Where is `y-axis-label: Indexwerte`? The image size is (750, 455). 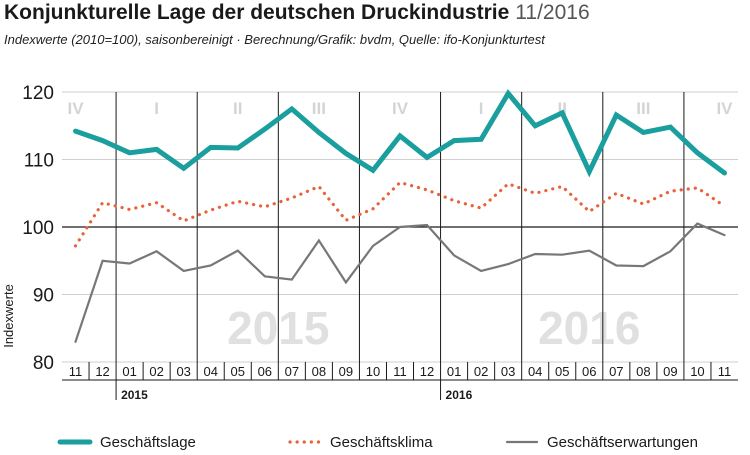
y-axis-label: Indexwerte is located at coordinates (8, 316).